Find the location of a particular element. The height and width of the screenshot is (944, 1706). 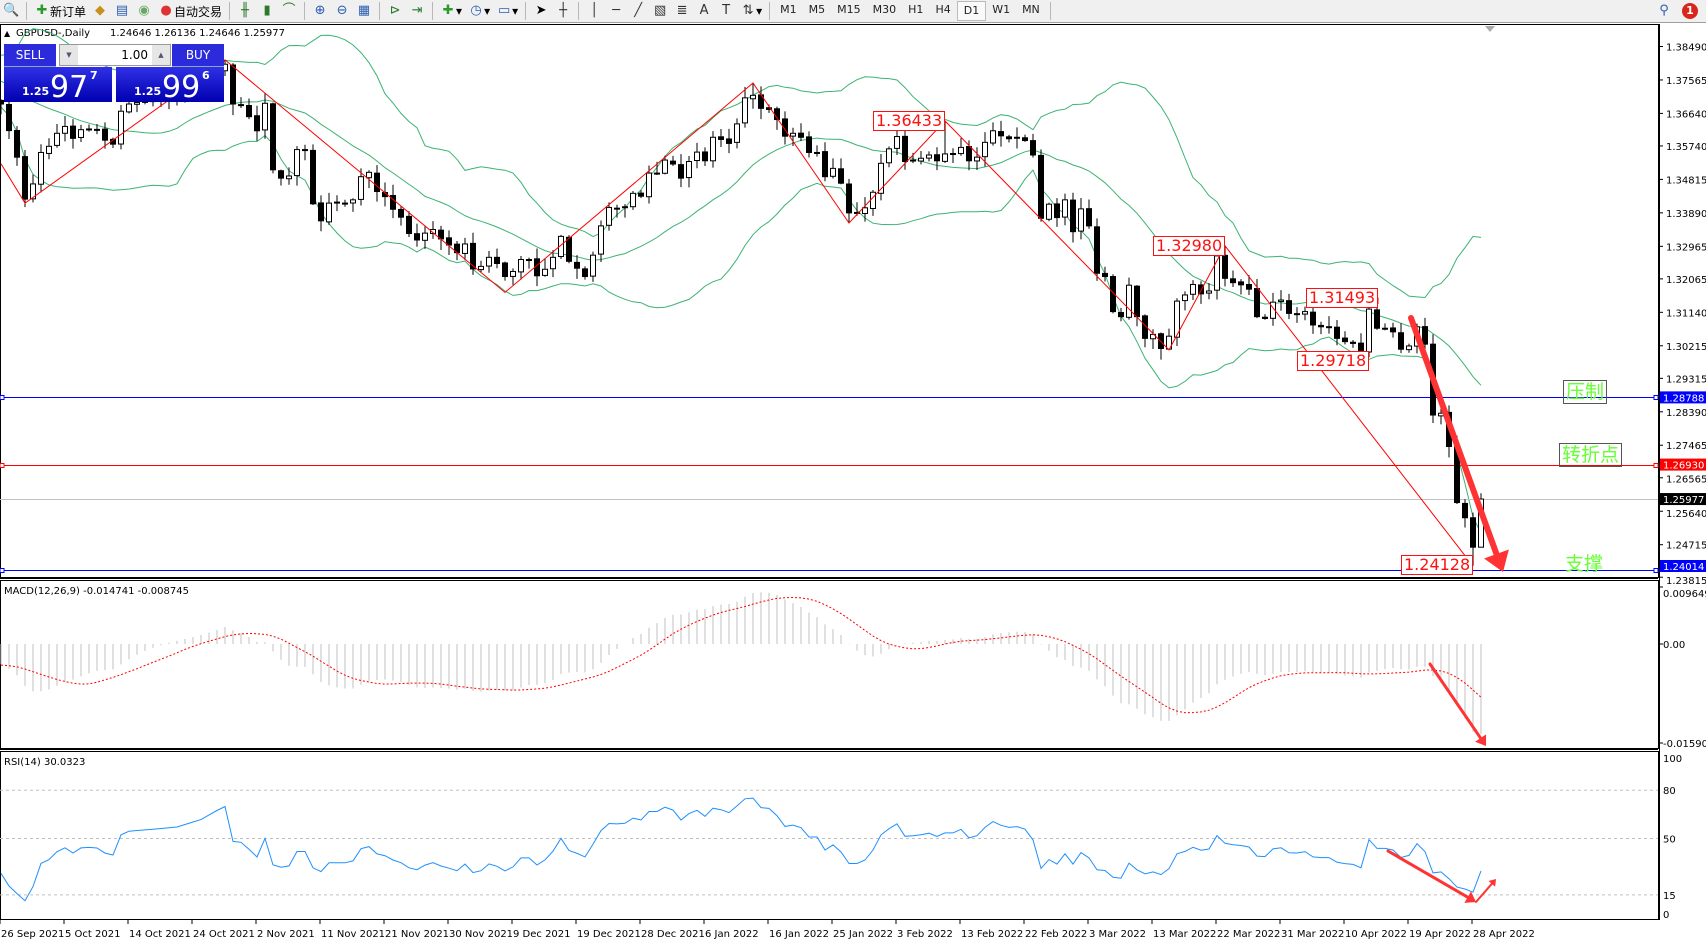

navigator-button: ▤ is located at coordinates (122, 11).